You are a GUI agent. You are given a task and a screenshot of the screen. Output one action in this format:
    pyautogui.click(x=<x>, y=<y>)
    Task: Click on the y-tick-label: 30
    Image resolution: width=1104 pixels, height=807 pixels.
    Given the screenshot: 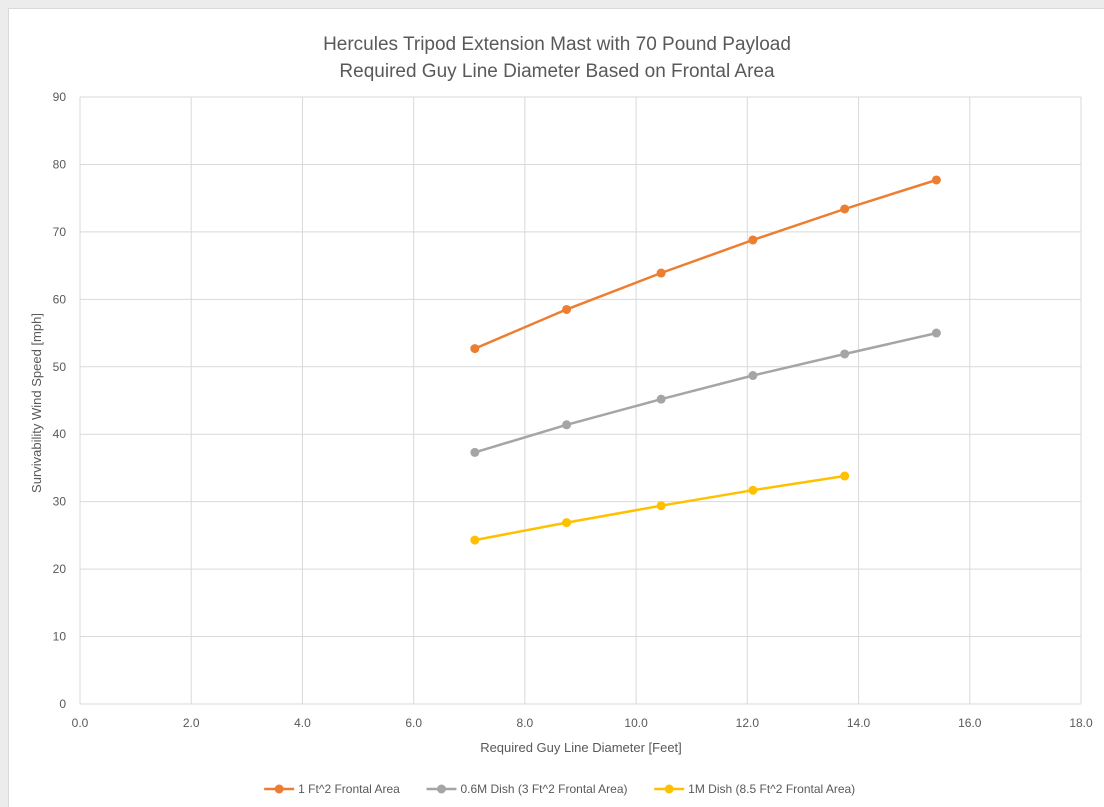 What is the action you would take?
    pyautogui.click(x=60, y=502)
    